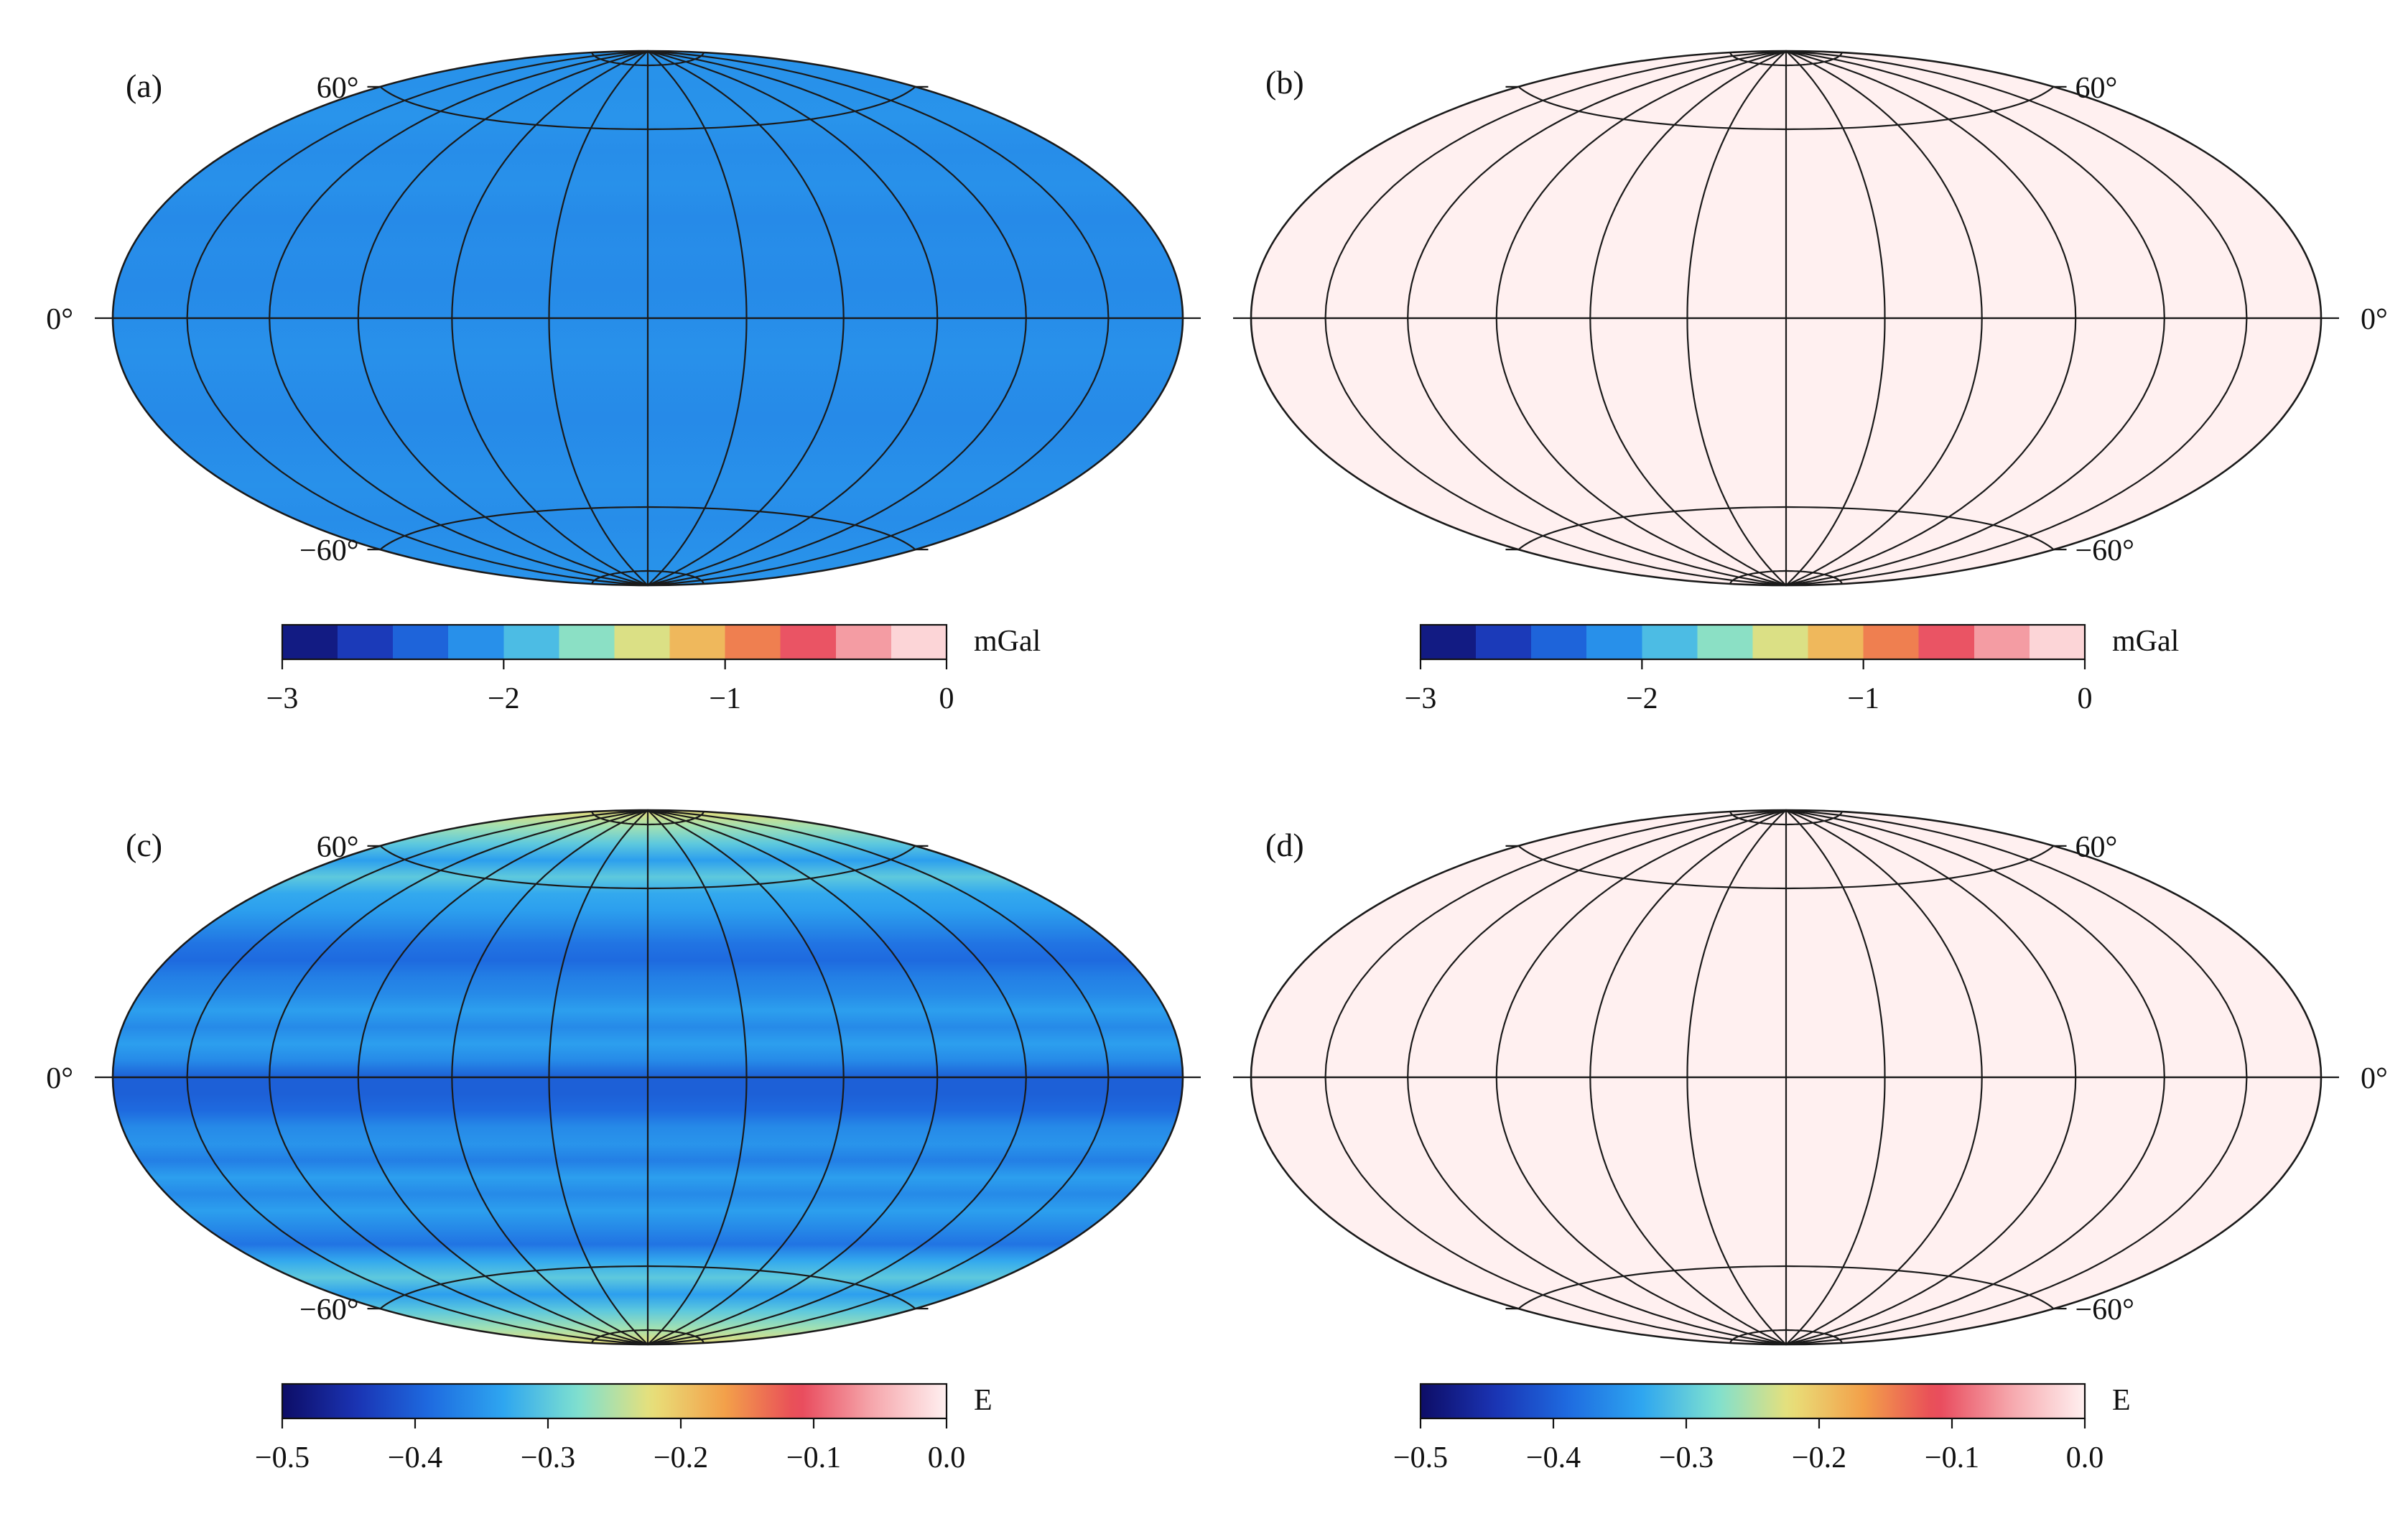 Image resolution: width=2408 pixels, height=1524 pixels. Describe the element at coordinates (144, 86) in the screenshot. I see `panel-label: (a)` at that location.